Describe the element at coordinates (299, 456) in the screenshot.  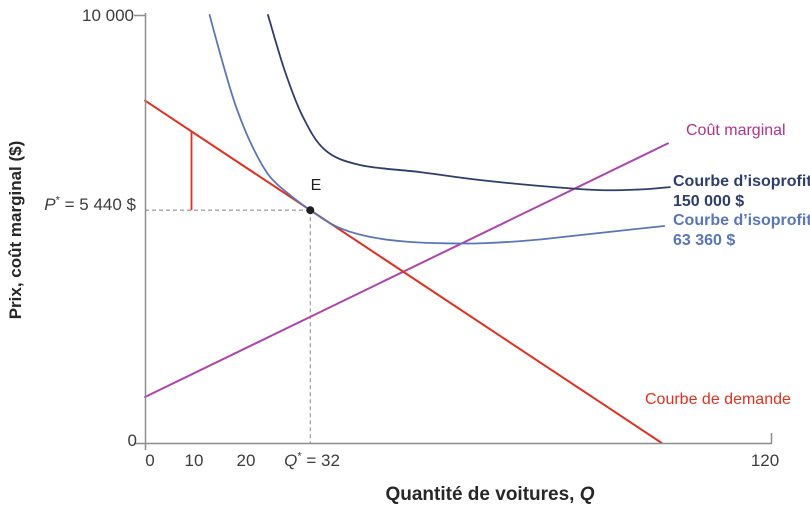
I see `qstar-sup: *` at that location.